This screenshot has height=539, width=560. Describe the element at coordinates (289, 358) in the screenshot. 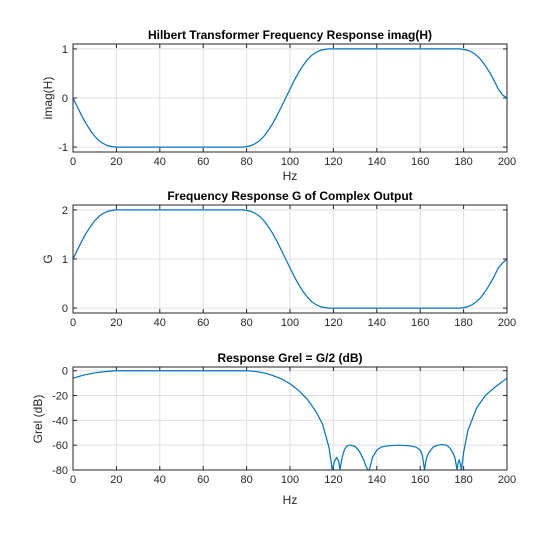

I see `chart-title-3: Response Grel = G/2 (dB)` at that location.